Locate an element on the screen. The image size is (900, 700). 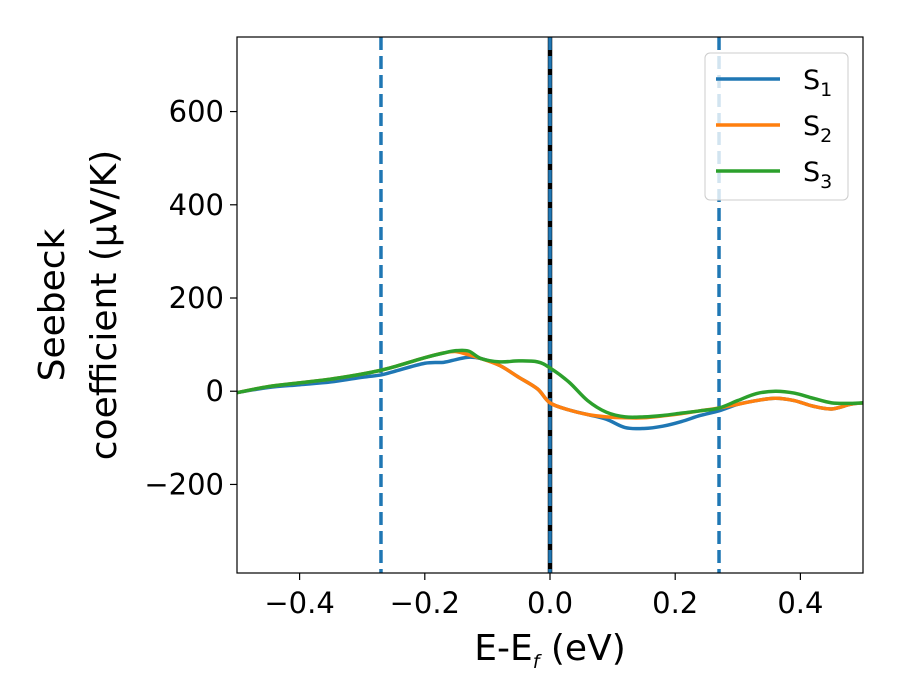
x-axis-label: E-Ef (eV) is located at coordinates (550, 650).